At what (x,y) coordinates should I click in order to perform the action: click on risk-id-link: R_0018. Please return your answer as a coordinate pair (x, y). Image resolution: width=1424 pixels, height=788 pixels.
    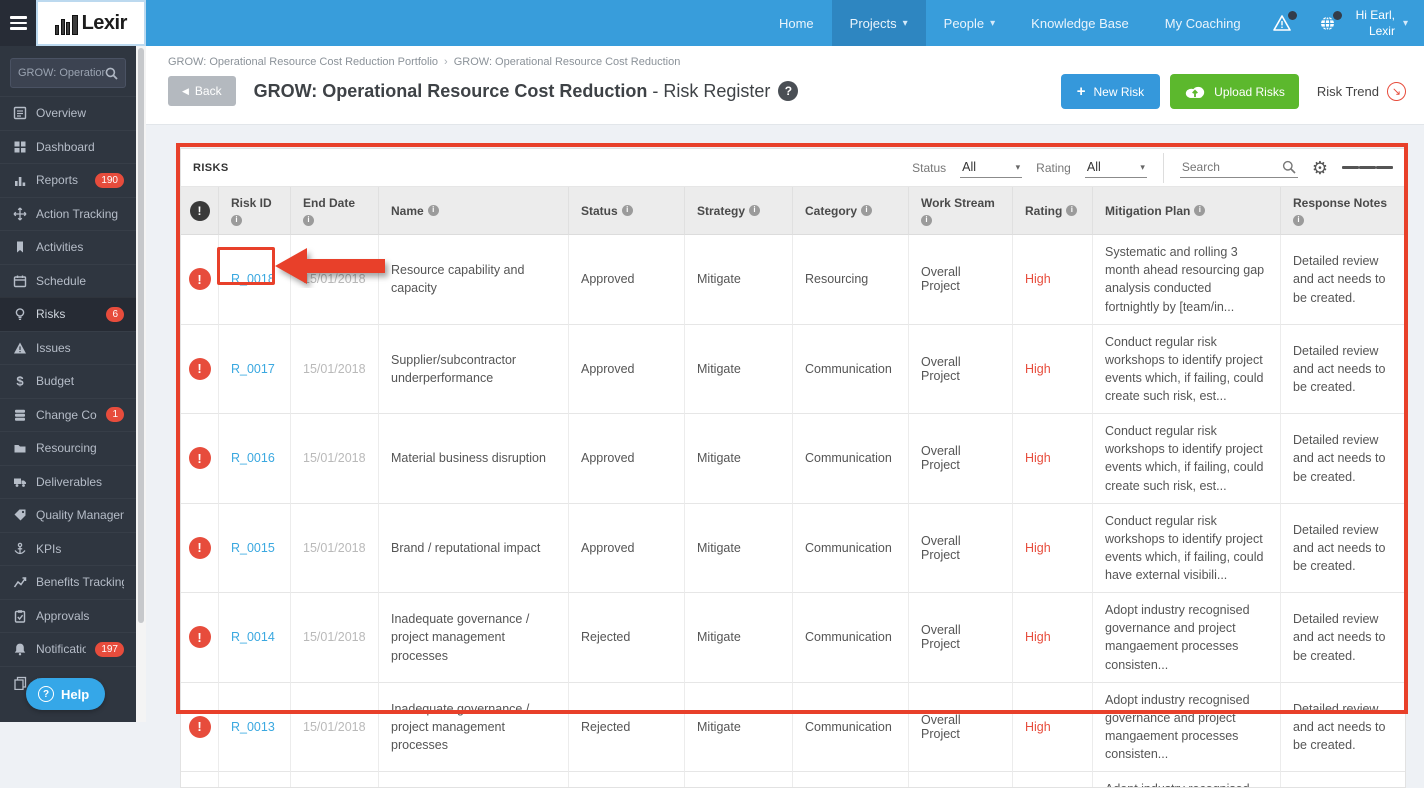
    Looking at the image, I should click on (253, 279).